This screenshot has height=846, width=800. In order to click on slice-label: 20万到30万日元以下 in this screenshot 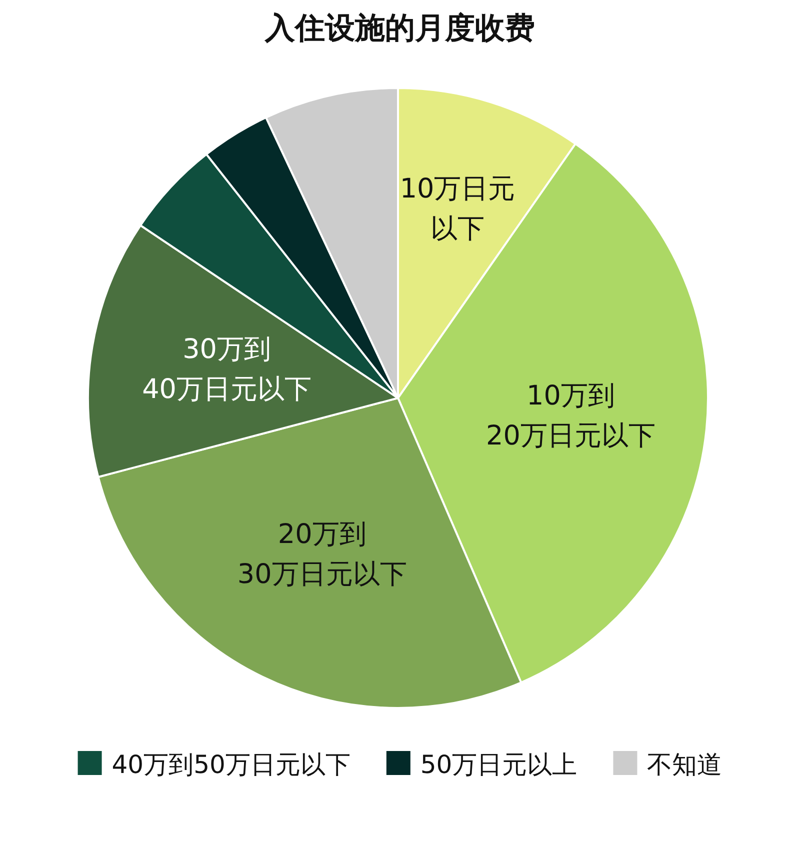, I will do `click(322, 554)`.